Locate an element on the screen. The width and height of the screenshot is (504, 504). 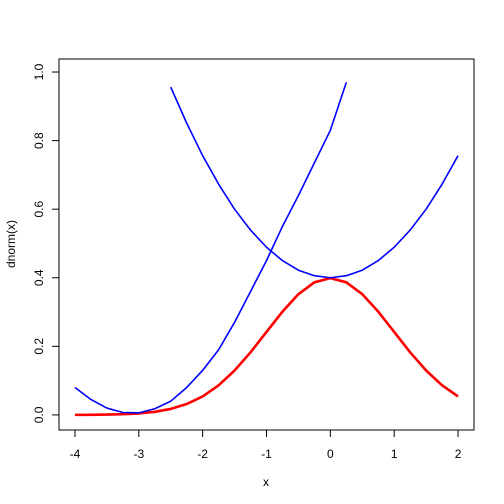
x-tick-label: 1 is located at coordinates (394, 454).